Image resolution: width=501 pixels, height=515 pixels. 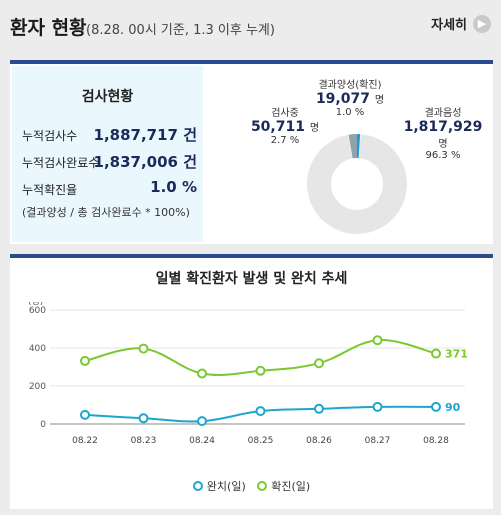 What do you see at coordinates (145, 162) in the screenshot?
I see `stat-value: 1,837,006 건` at bounding box center [145, 162].